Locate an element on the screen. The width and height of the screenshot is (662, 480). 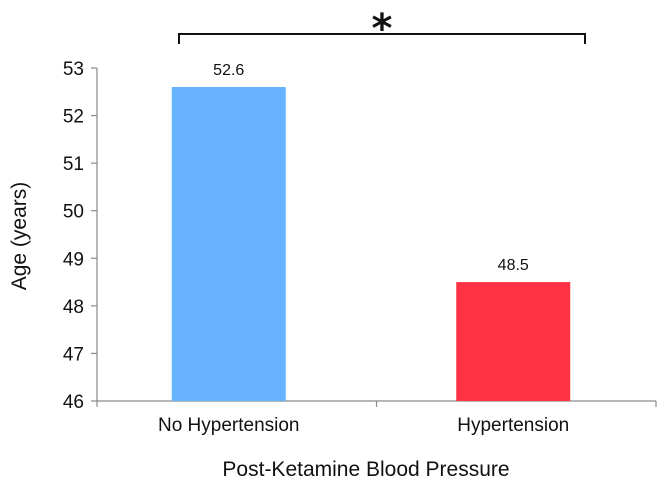
y-axis: 46 47 48 49 50 51 52 53 is located at coordinates (80, 236).